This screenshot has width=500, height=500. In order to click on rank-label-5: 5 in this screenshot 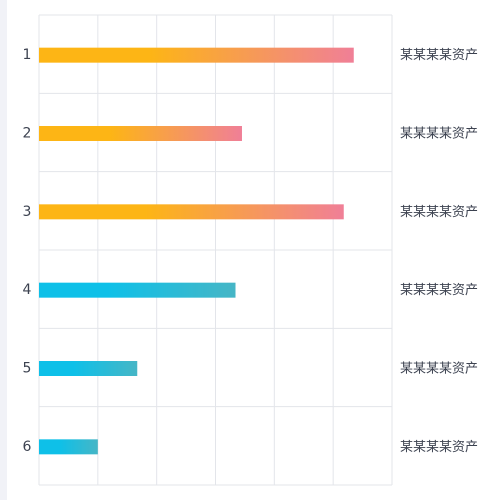, I will do `click(27, 369)`.